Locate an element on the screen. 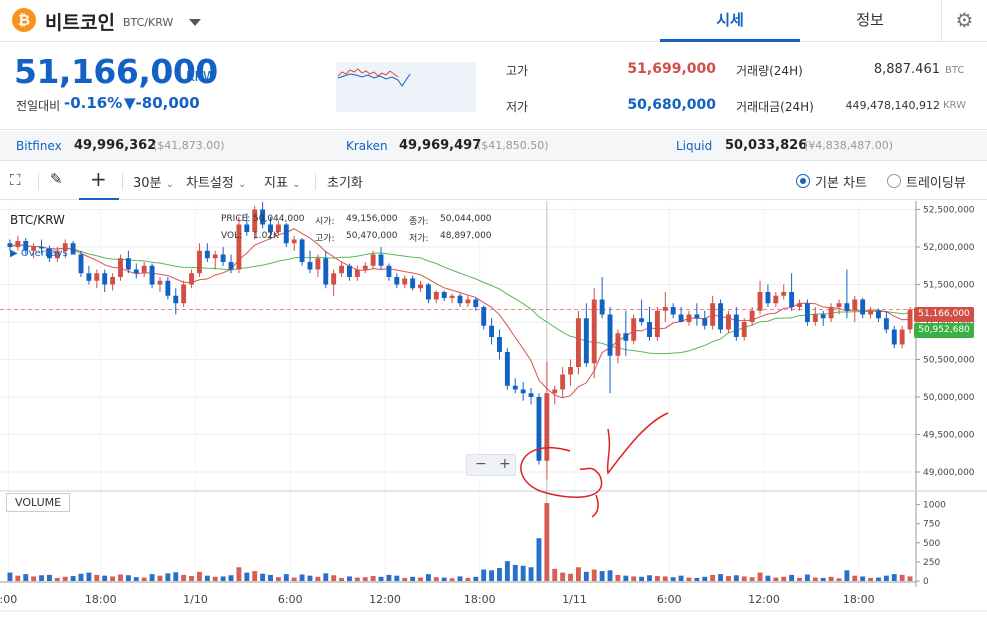  tradingview-label: 트레이딩뷰 is located at coordinates (936, 183).